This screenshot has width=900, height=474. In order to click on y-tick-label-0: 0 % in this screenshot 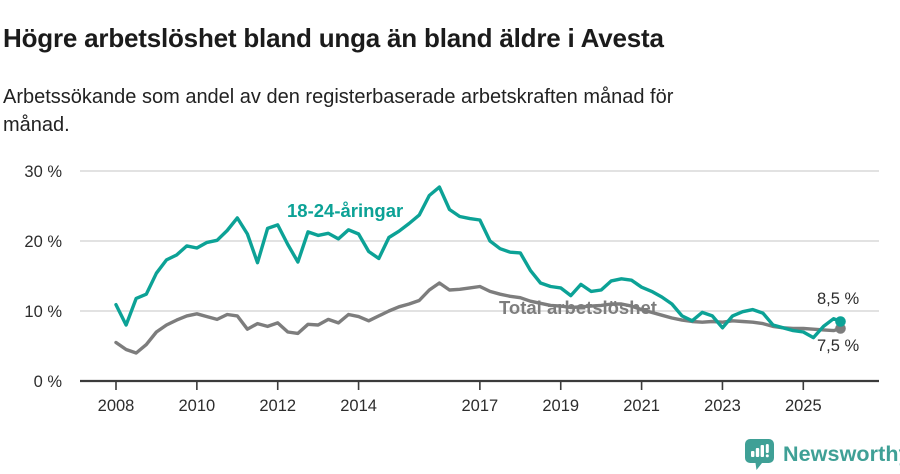, I will do `click(48, 382)`.